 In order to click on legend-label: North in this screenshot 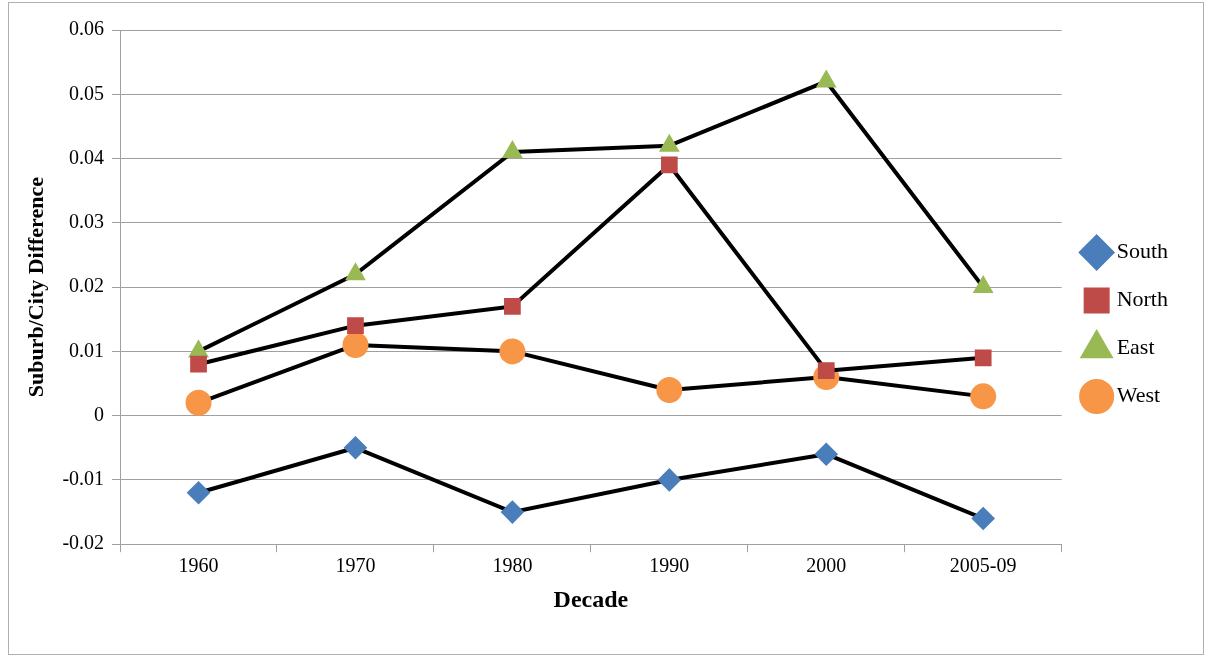, I will do `click(1142, 299)`.